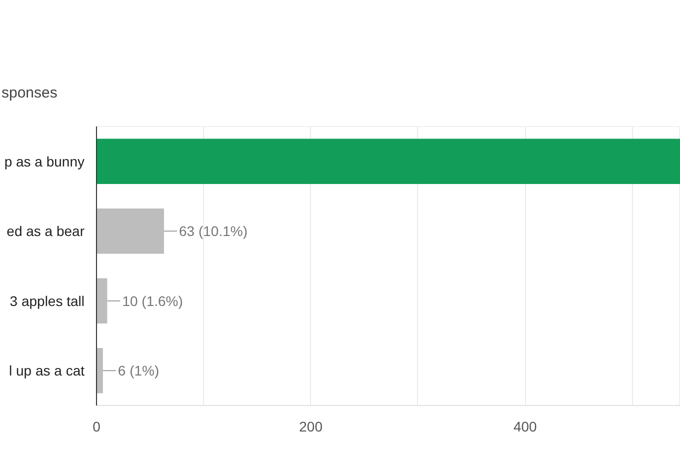 Image resolution: width=680 pixels, height=450 pixels. I want to click on data-label: 6 (1%), so click(139, 370).